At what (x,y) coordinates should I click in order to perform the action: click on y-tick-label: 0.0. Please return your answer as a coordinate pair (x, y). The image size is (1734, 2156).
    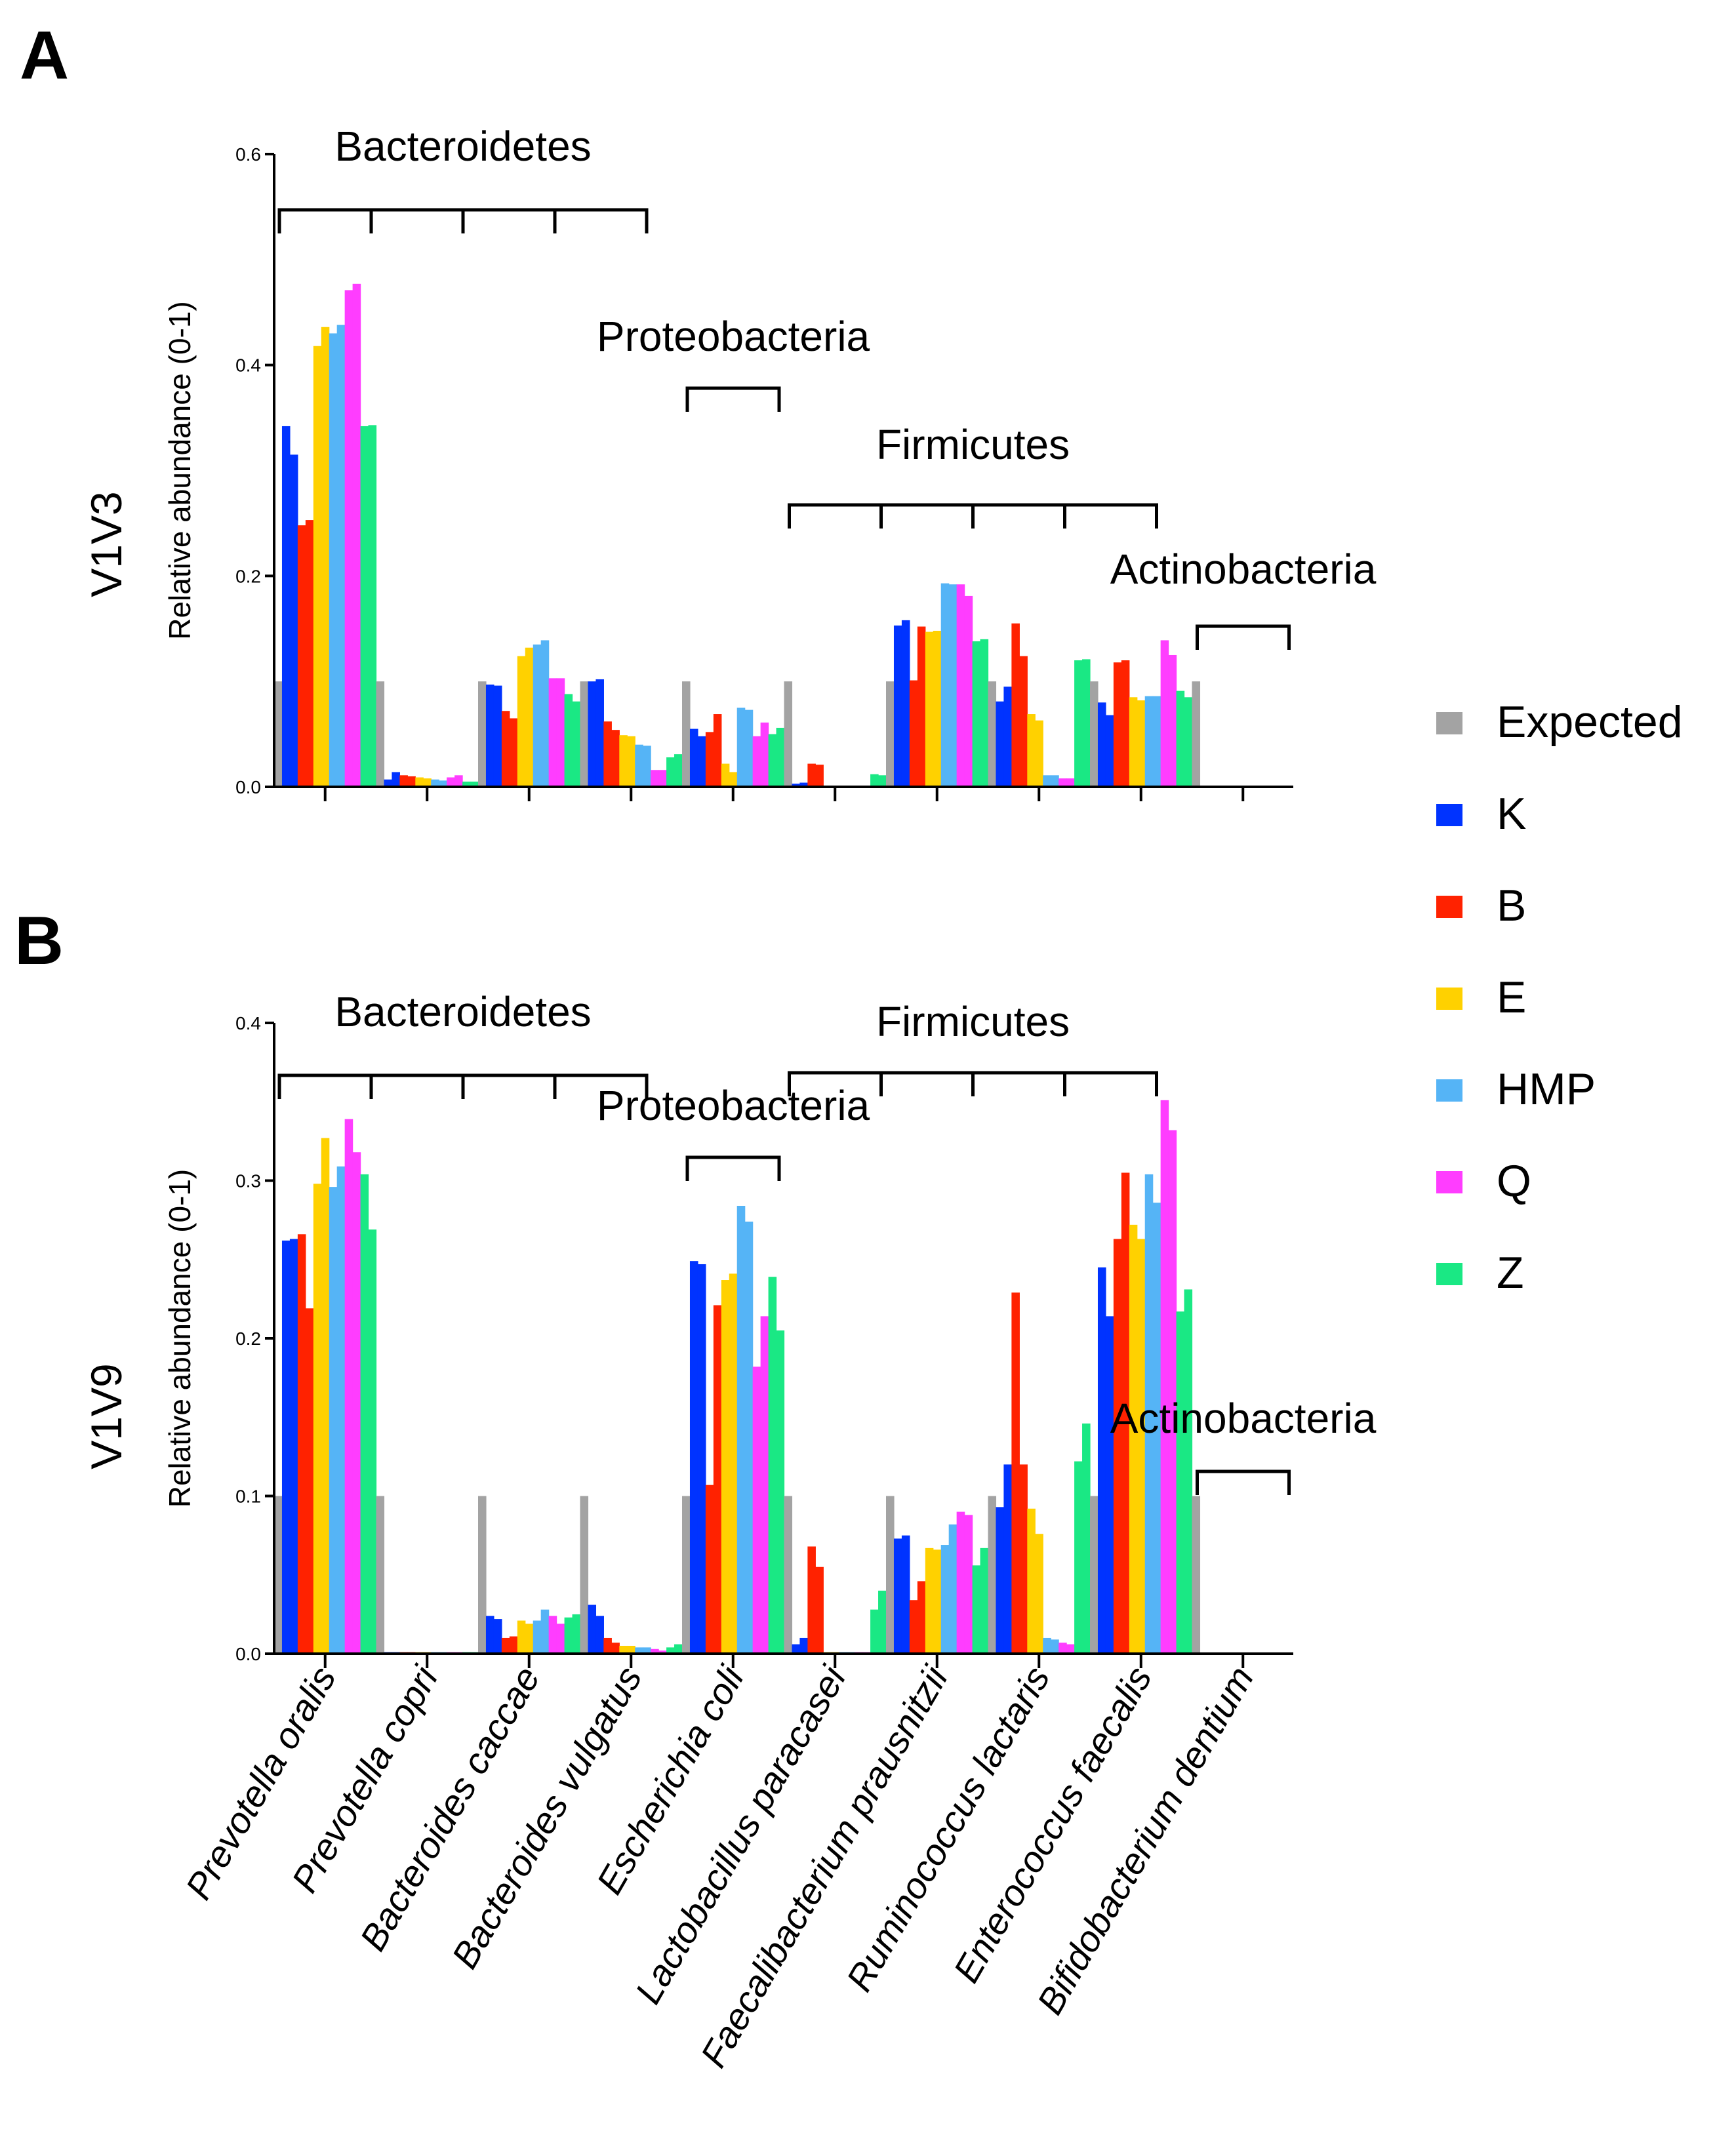
    Looking at the image, I should click on (248, 787).